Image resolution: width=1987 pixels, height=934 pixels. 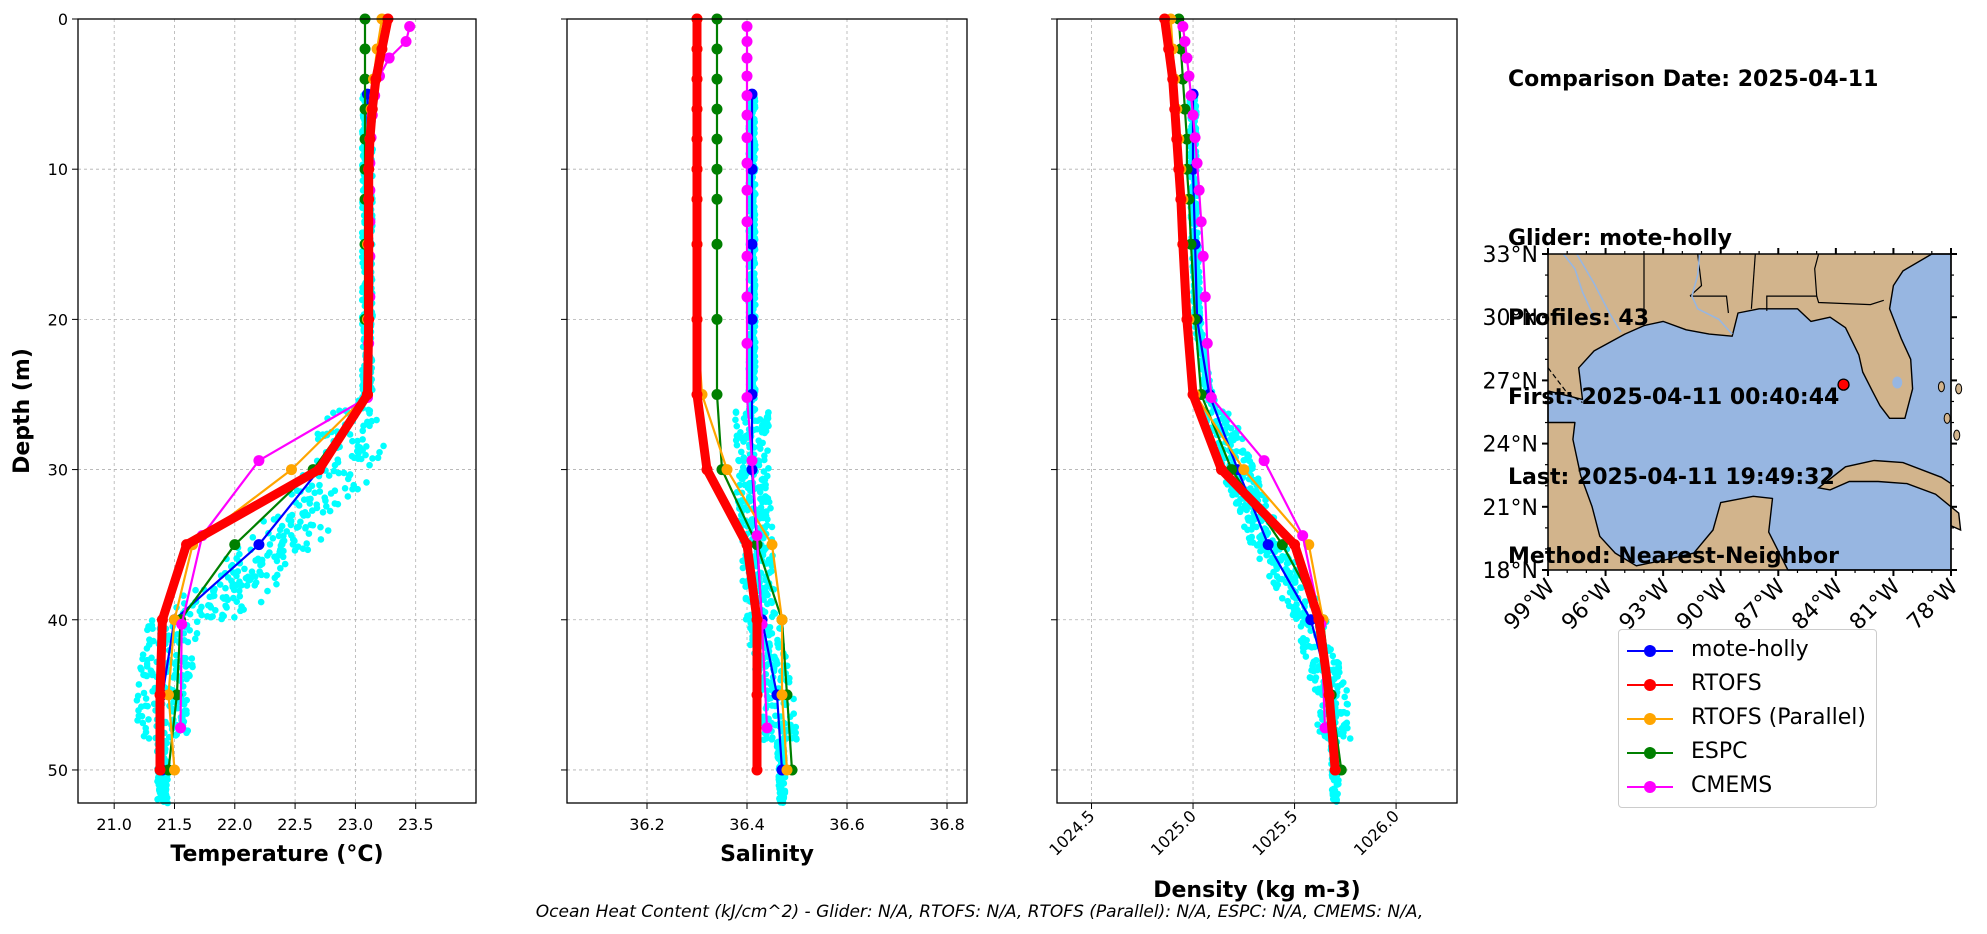 I want to click on map-frame, so click(x=1749, y=412).